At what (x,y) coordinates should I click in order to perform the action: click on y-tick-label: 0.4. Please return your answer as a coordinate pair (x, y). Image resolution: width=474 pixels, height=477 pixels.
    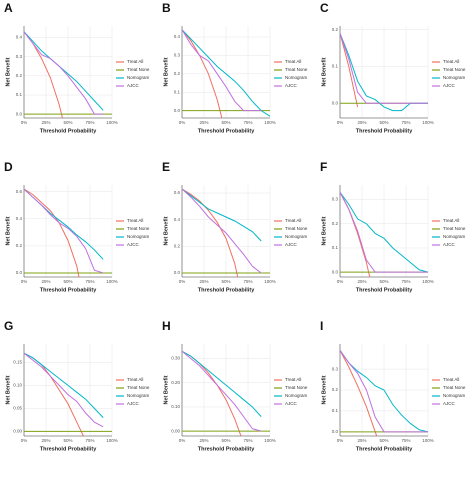
    Looking at the image, I should click on (19, 218).